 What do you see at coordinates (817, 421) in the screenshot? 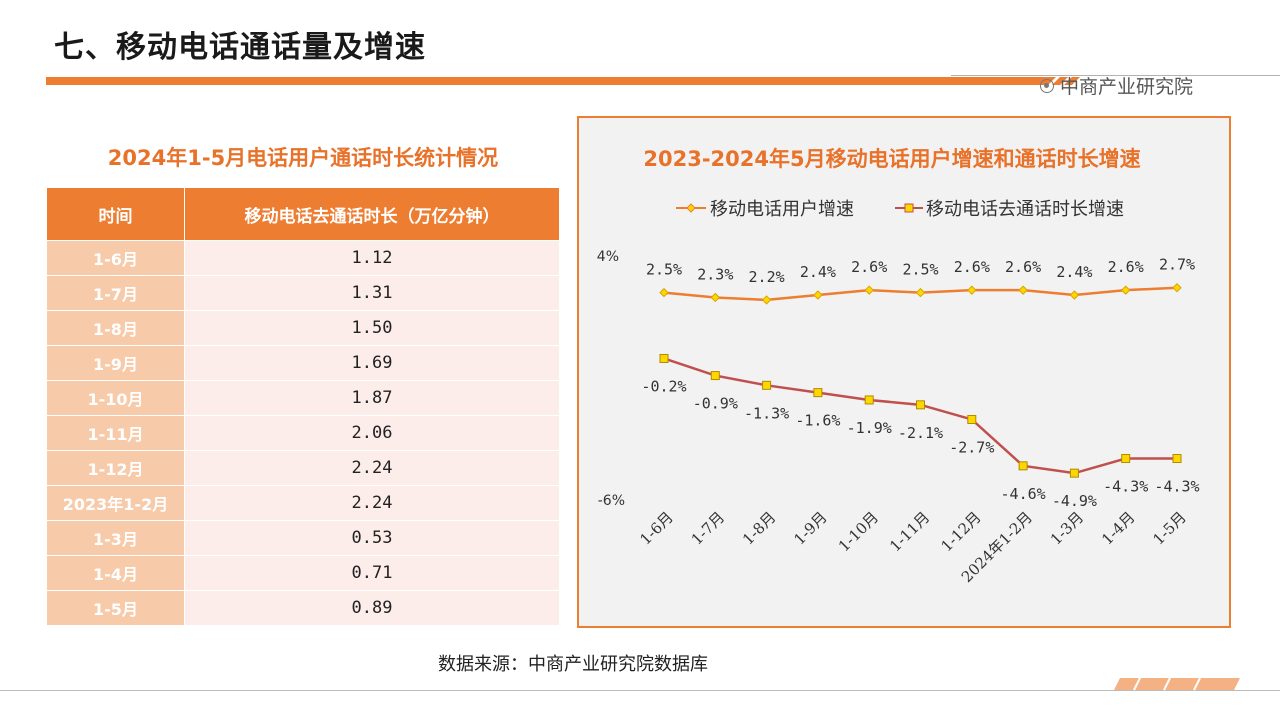
I see `data-label-duration-growth: -1.6%` at bounding box center [817, 421].